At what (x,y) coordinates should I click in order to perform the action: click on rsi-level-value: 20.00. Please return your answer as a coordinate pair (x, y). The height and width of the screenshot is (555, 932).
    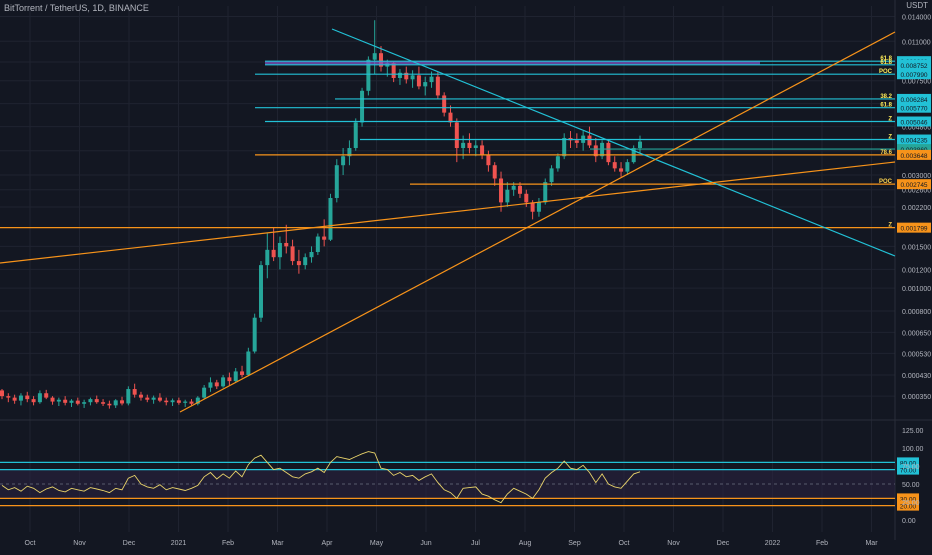
    Looking at the image, I should click on (908, 507).